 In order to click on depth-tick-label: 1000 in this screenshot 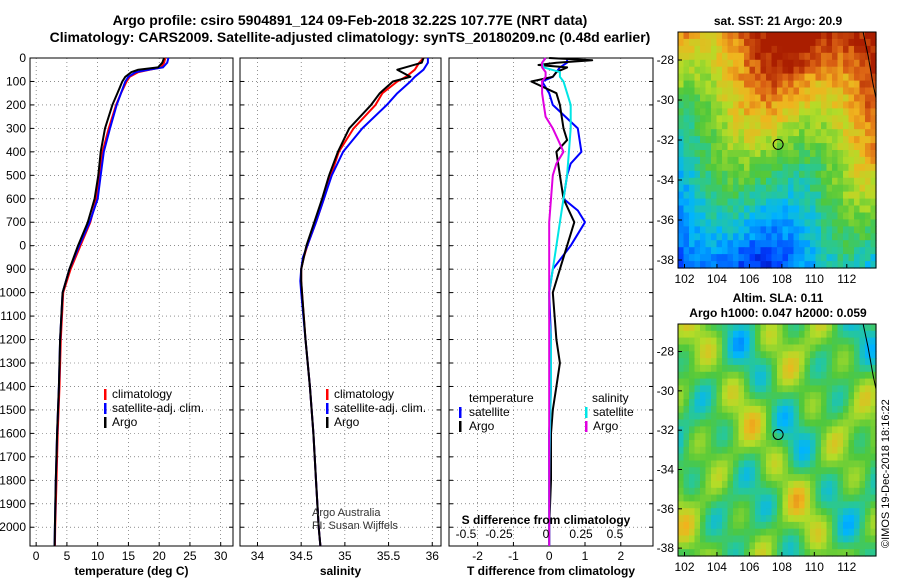, I will do `click(13, 293)`.